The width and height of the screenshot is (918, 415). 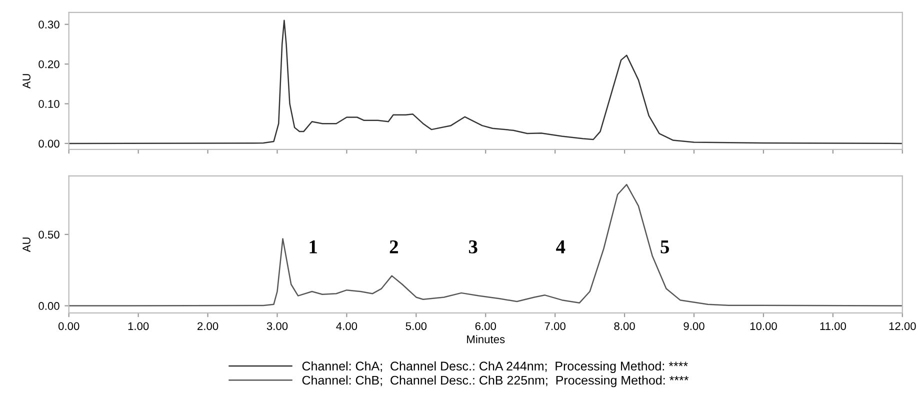 What do you see at coordinates (49, 234) in the screenshot?
I see `y-tick-label: 0.50` at bounding box center [49, 234].